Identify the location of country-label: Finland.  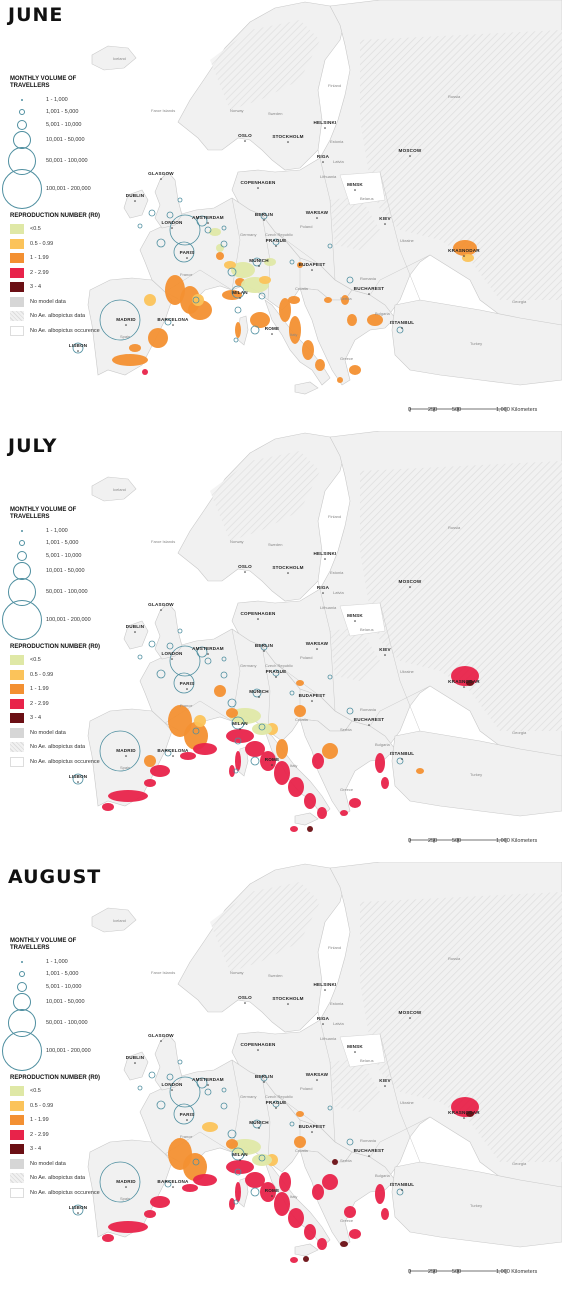
(334, 85).